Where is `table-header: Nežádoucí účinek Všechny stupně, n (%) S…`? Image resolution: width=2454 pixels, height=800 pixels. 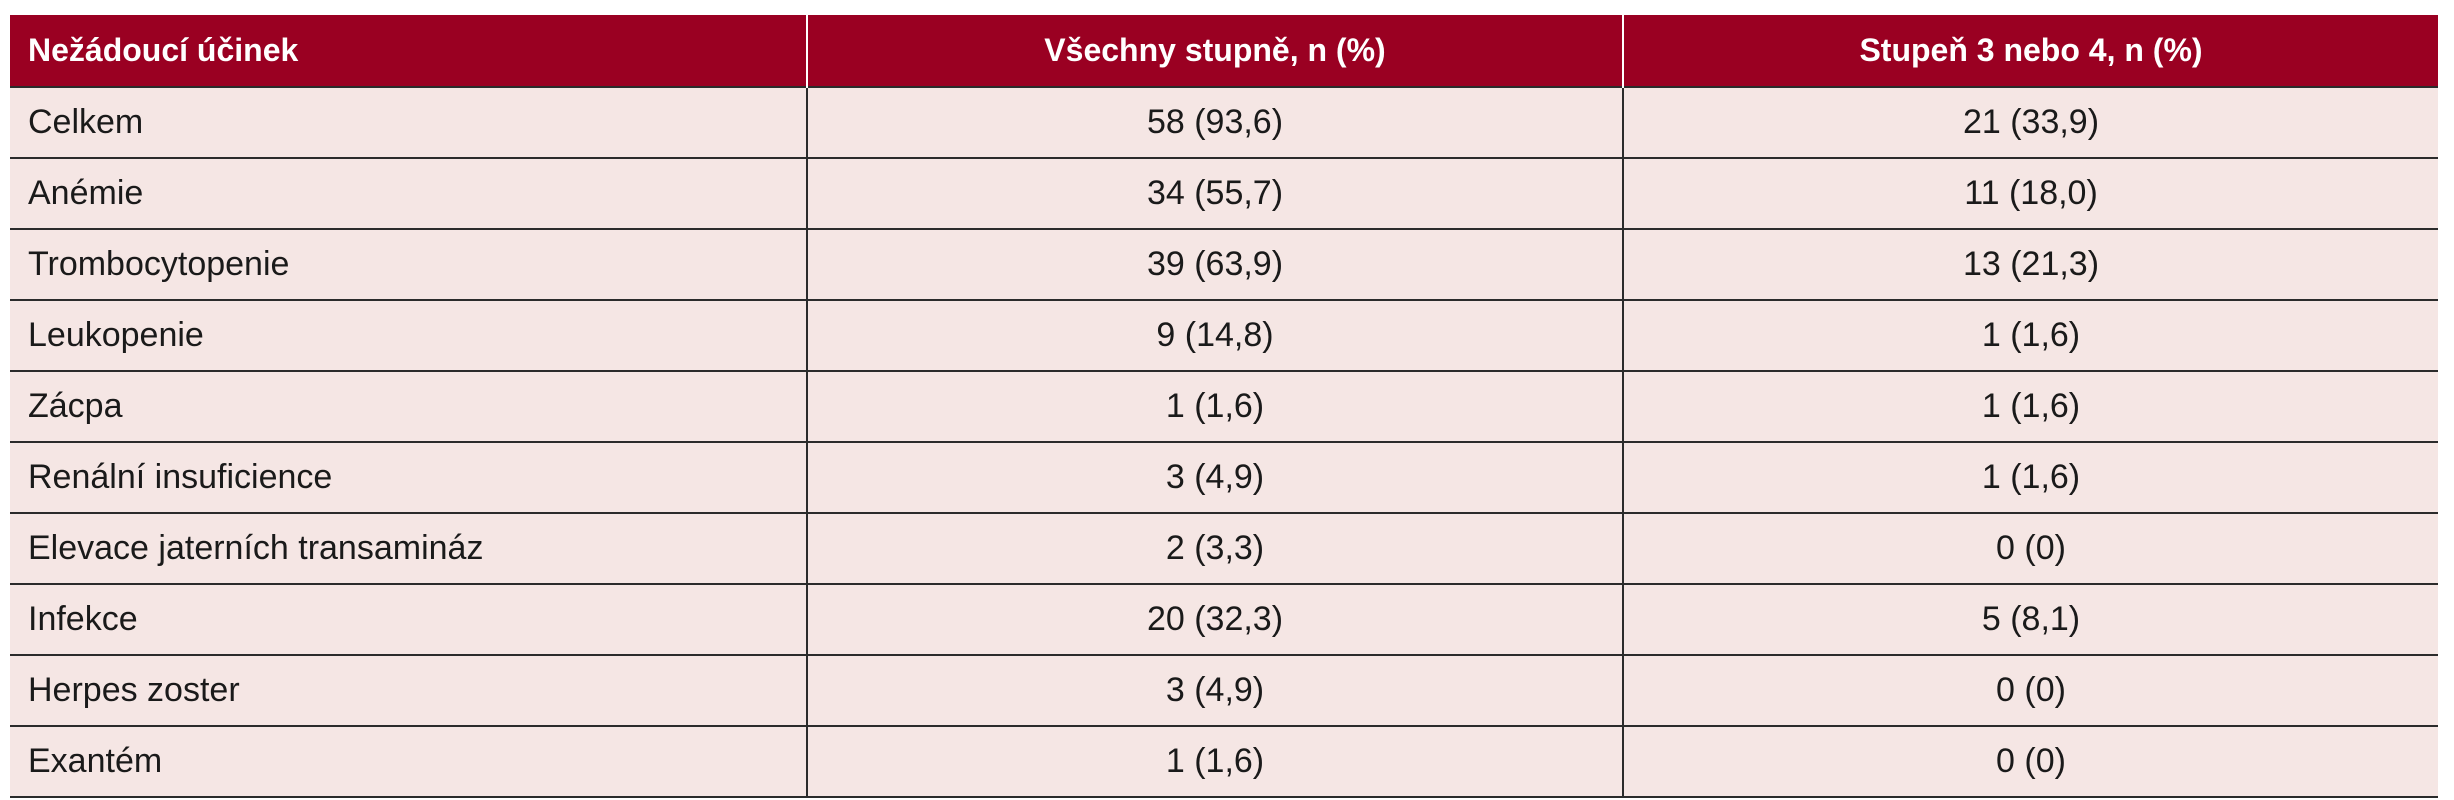
table-header: Nežádoucí účinek Všechny stupně, n (%) S… is located at coordinates (1224, 51).